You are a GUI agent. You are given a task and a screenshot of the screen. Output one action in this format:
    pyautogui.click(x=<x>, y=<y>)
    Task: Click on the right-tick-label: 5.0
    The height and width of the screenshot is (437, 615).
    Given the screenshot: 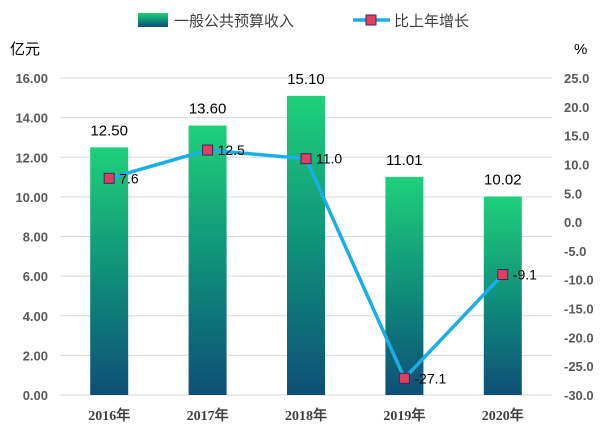 What is the action you would take?
    pyautogui.click(x=573, y=193)
    